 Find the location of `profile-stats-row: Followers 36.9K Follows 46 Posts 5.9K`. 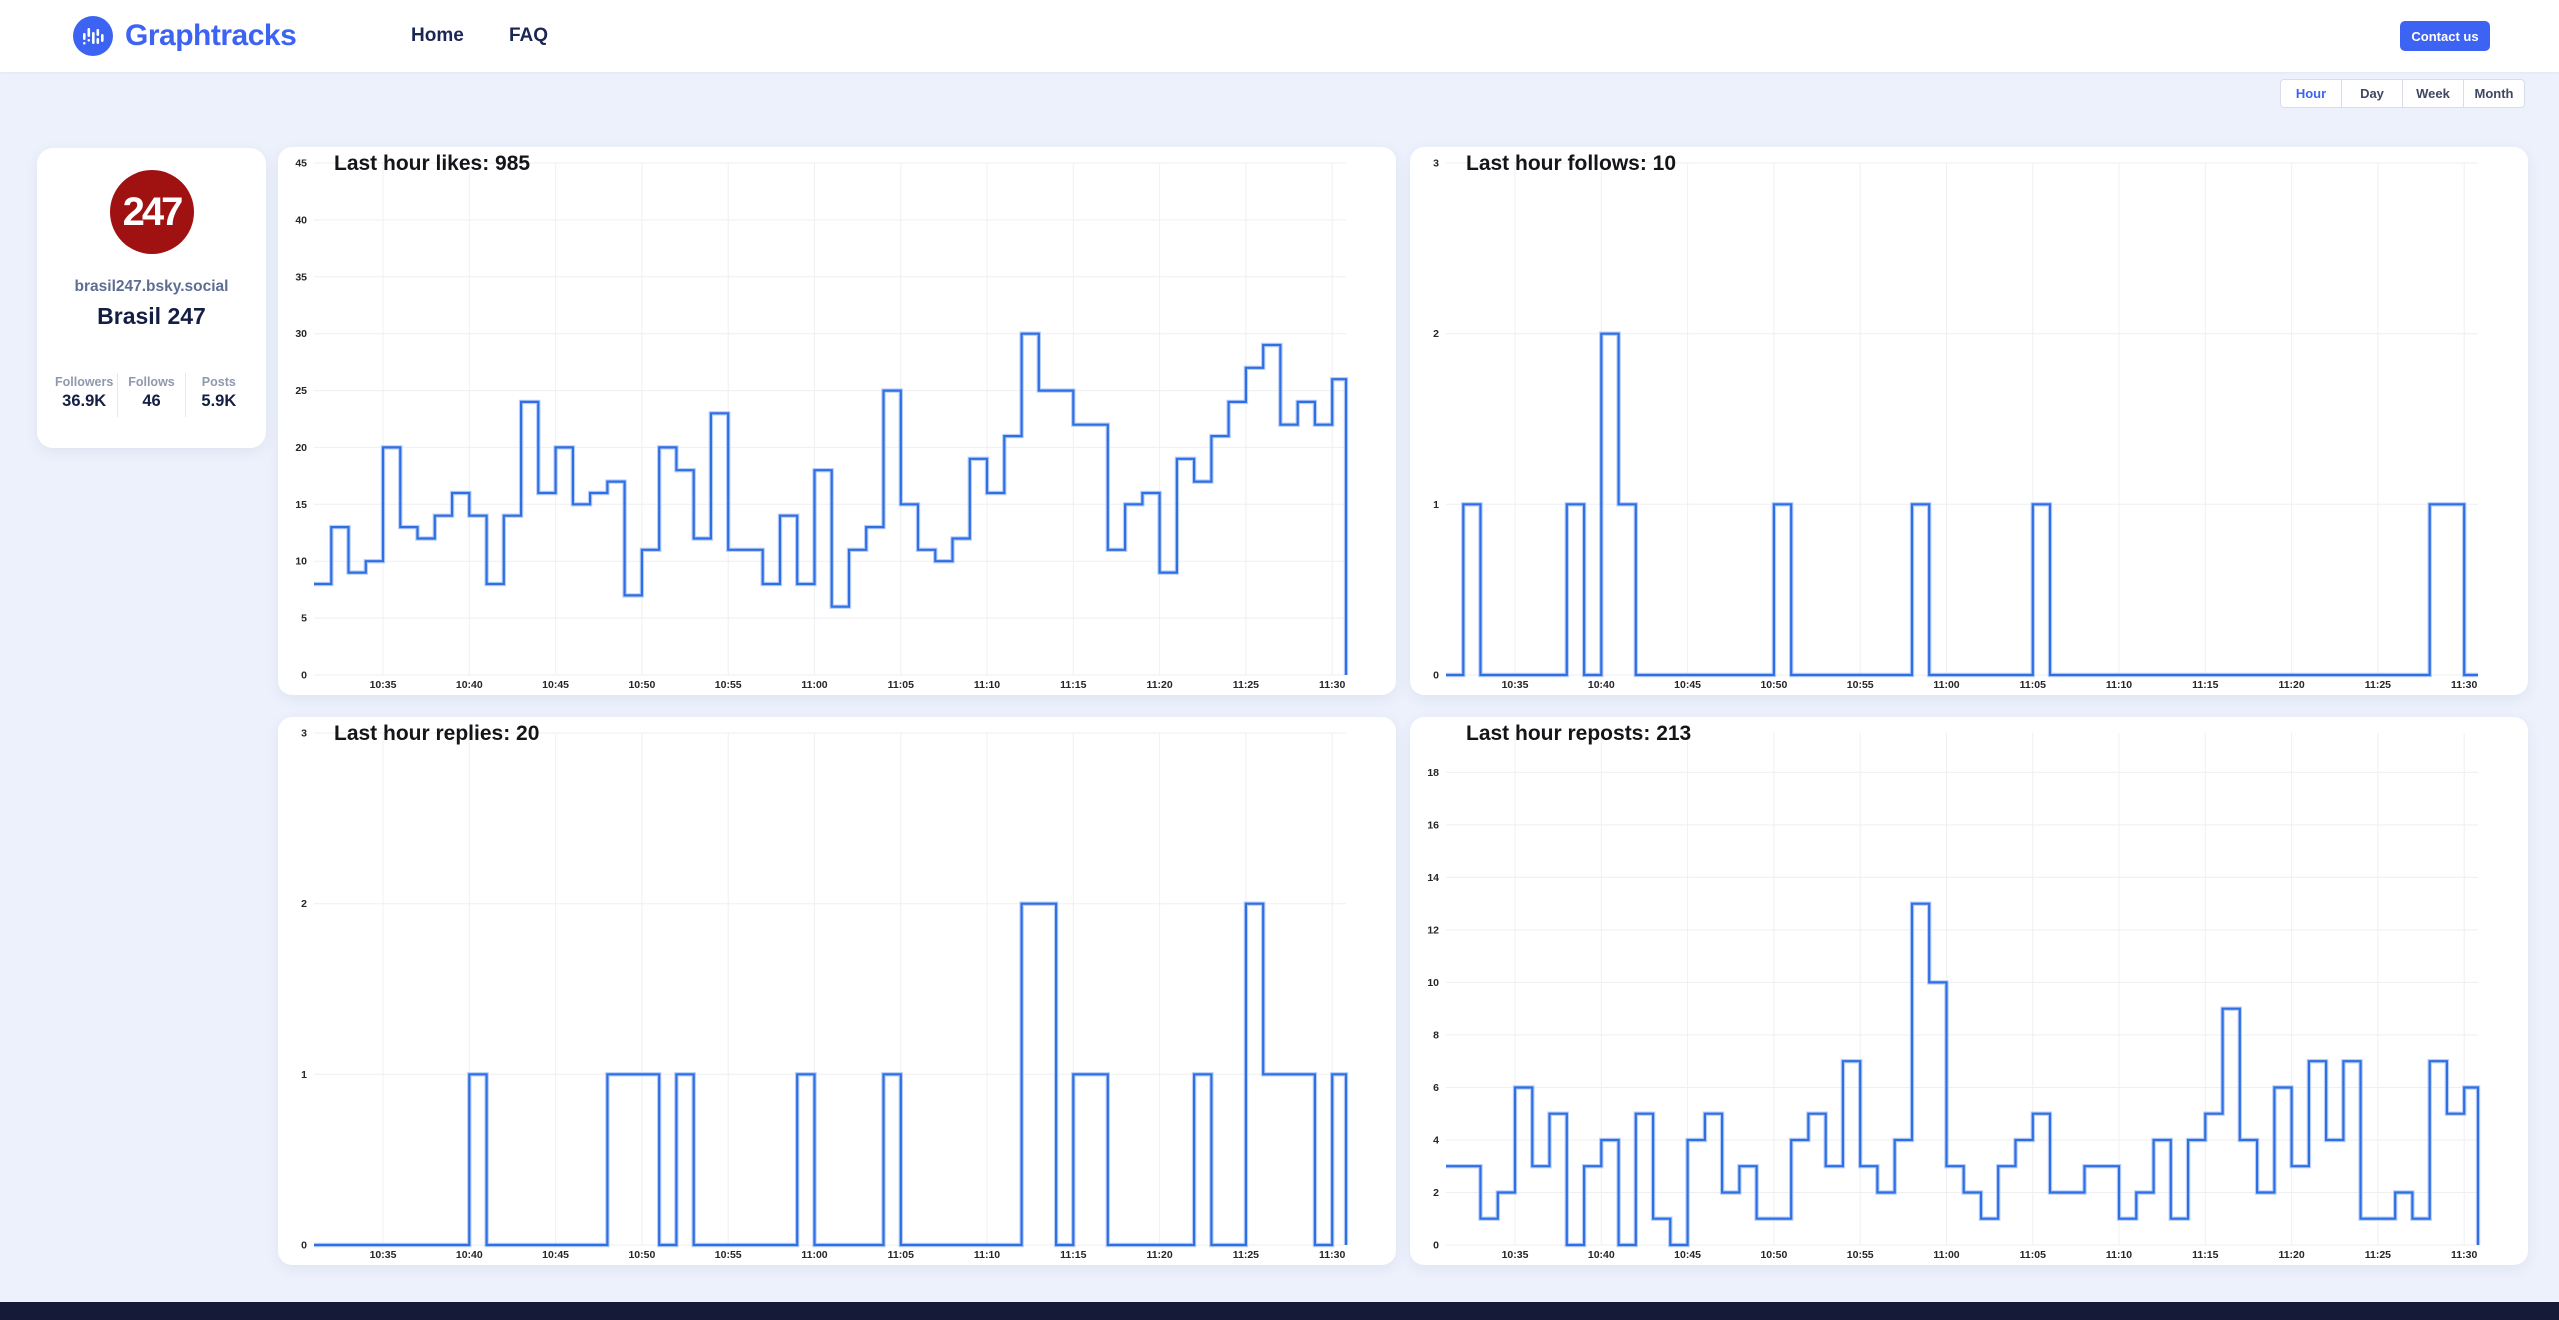

profile-stats-row: Followers 36.9K Follows 46 Posts 5.9K is located at coordinates (151, 395).